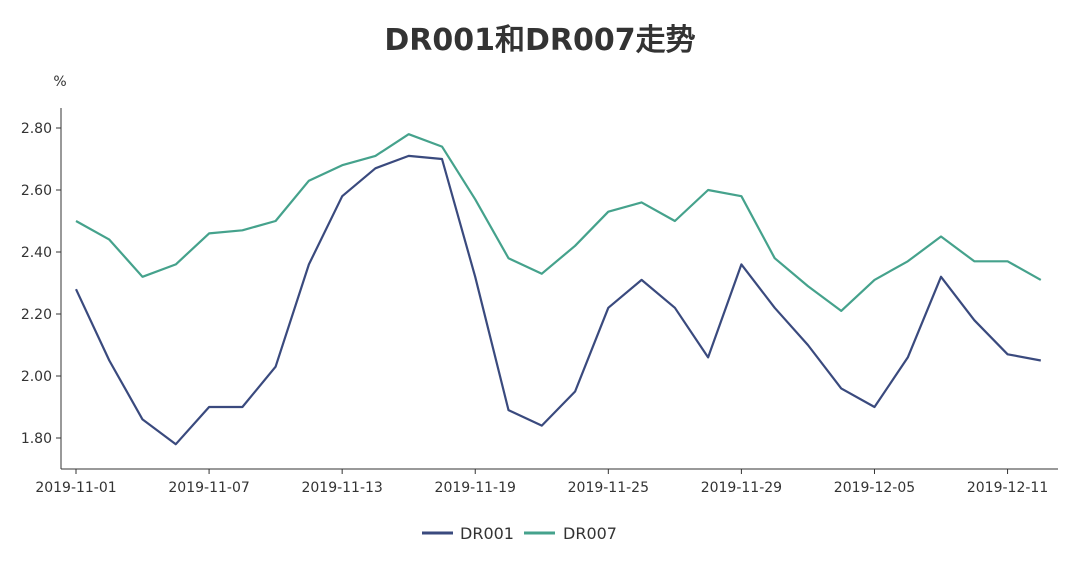 The width and height of the screenshot is (1080, 570). I want to click on legend-item-dr007: DR007, so click(570, 533).